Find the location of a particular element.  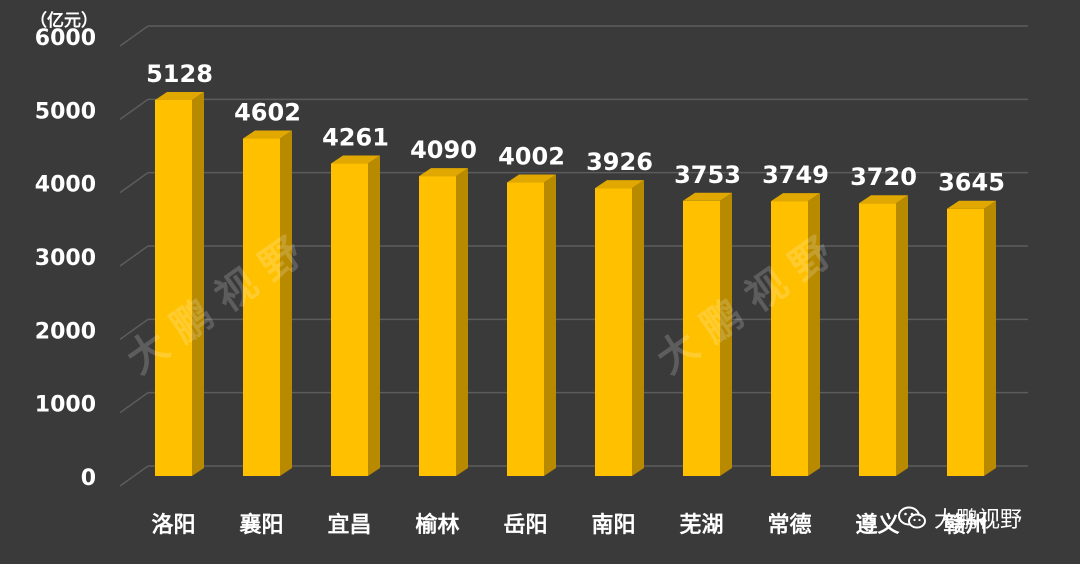

data-label: 4602 is located at coordinates (267, 113).